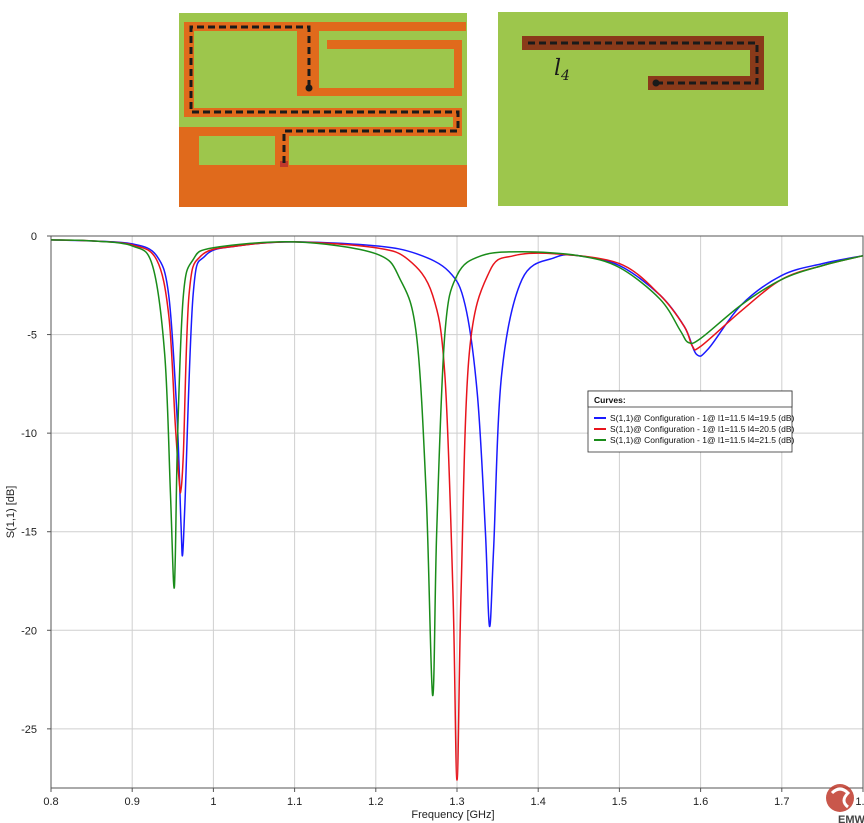 Image resolution: width=864 pixels, height=823 pixels. Describe the element at coordinates (656, 83) in the screenshot. I see `path-endpoint-right` at that location.